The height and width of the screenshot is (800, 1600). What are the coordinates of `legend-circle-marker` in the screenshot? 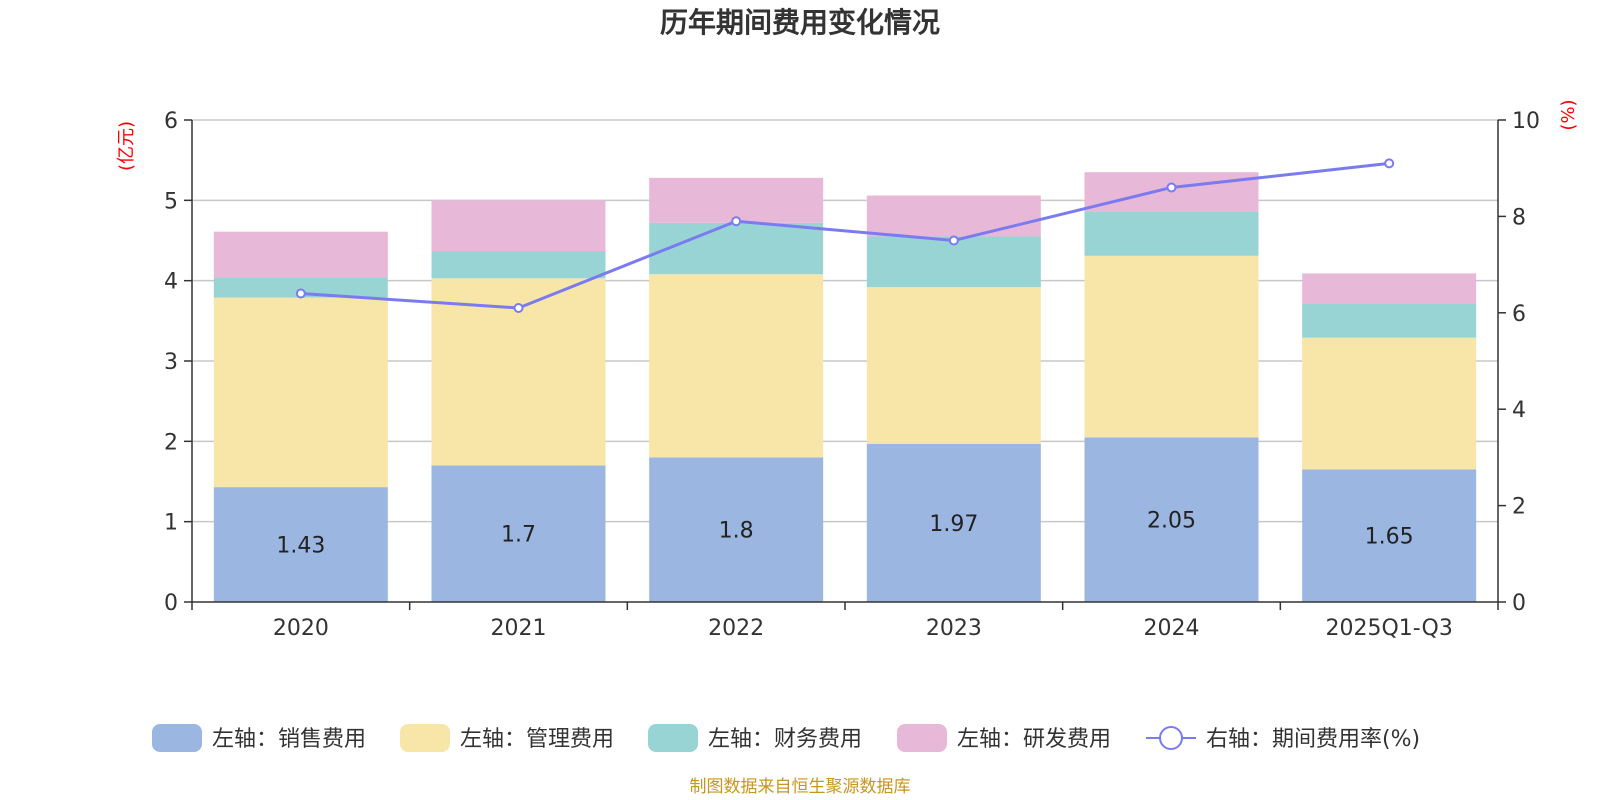 It's located at (1171, 738).